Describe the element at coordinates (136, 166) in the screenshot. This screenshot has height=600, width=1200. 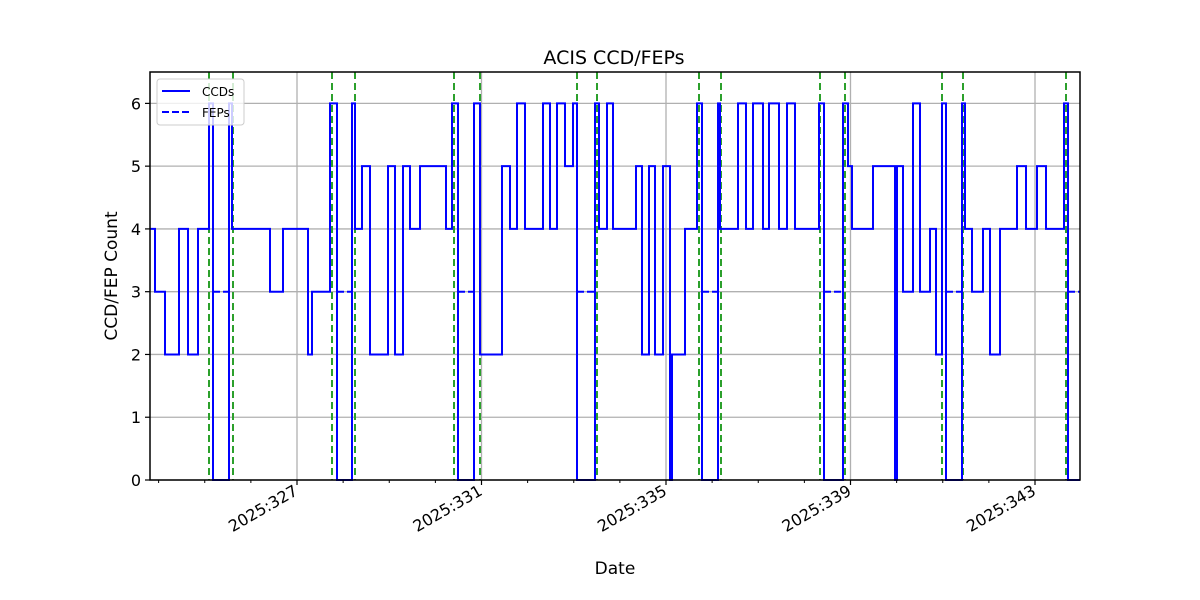
I see `y-tick-label: 5` at that location.